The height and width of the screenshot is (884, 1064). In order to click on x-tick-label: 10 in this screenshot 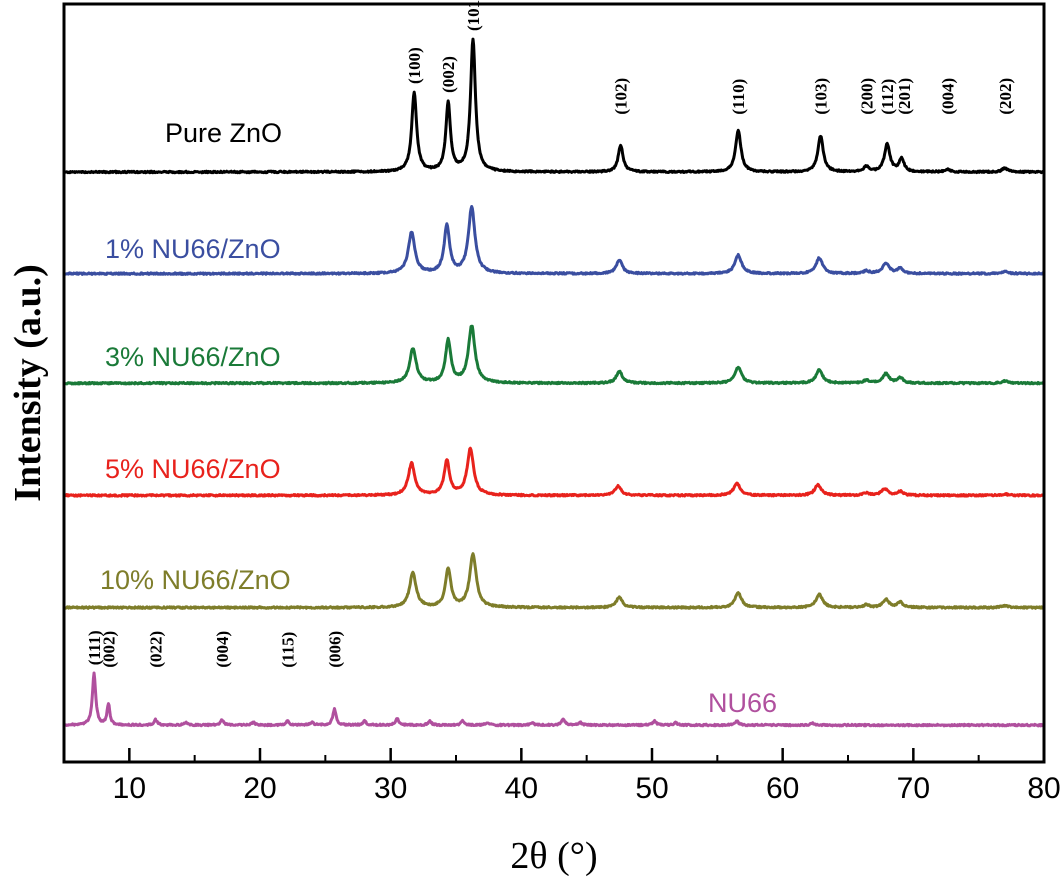, I will do `click(129, 788)`.